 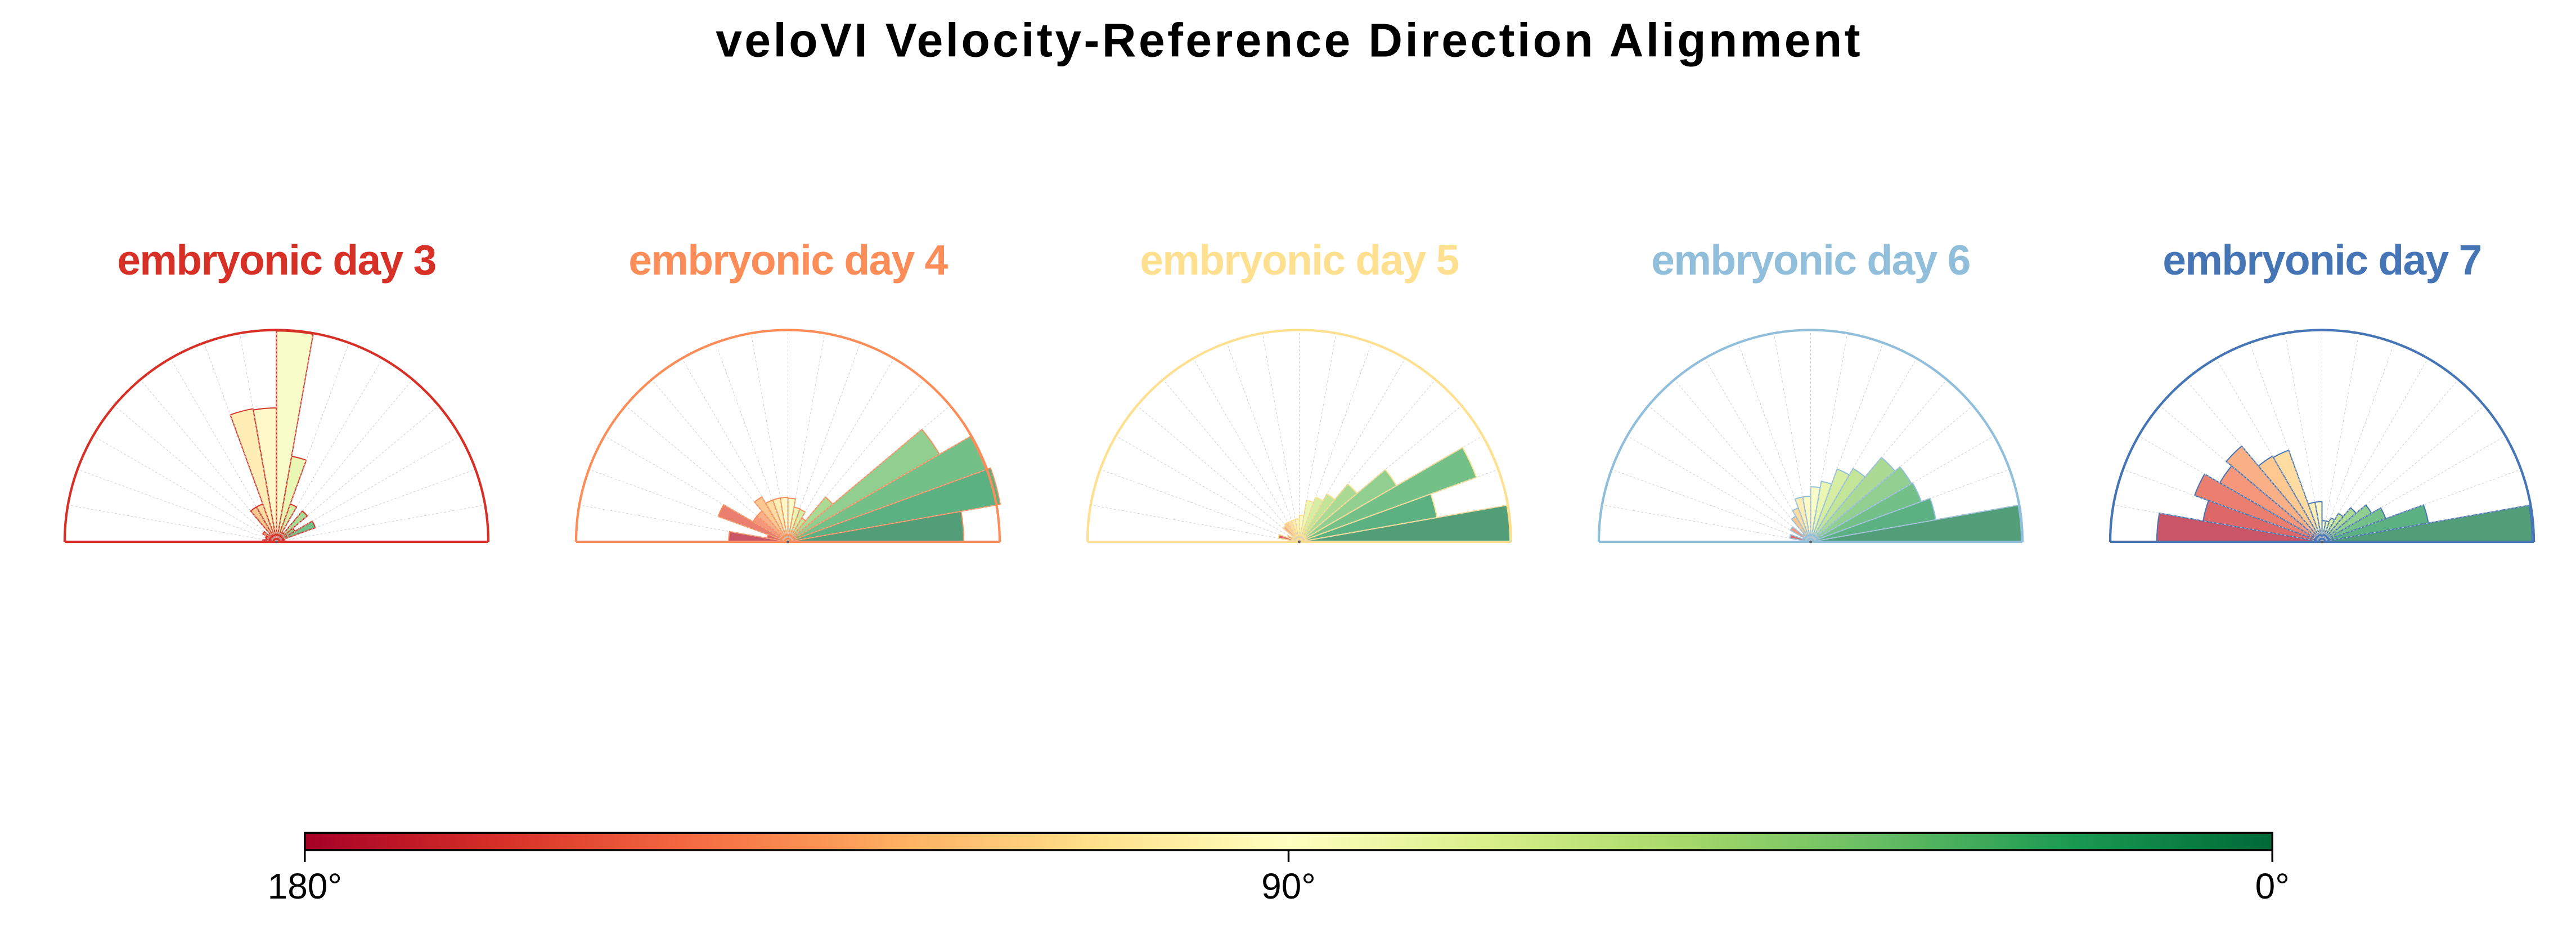 What do you see at coordinates (1299, 260) in the screenshot?
I see `svg-text: embryonic day 5` at bounding box center [1299, 260].